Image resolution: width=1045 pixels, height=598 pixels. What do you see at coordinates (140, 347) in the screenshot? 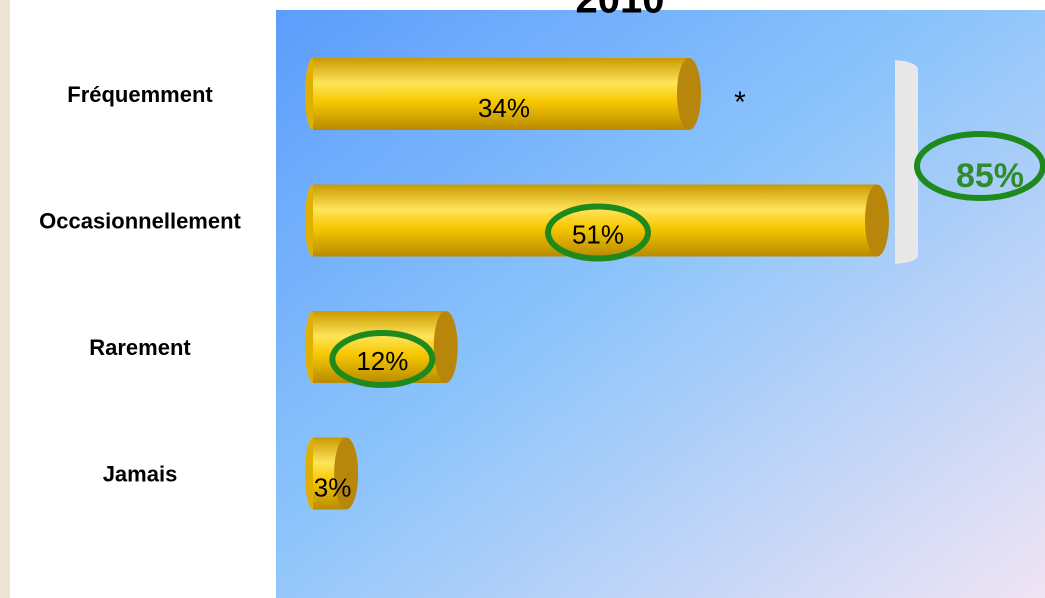
I see `category-label: Rarement` at bounding box center [140, 347].